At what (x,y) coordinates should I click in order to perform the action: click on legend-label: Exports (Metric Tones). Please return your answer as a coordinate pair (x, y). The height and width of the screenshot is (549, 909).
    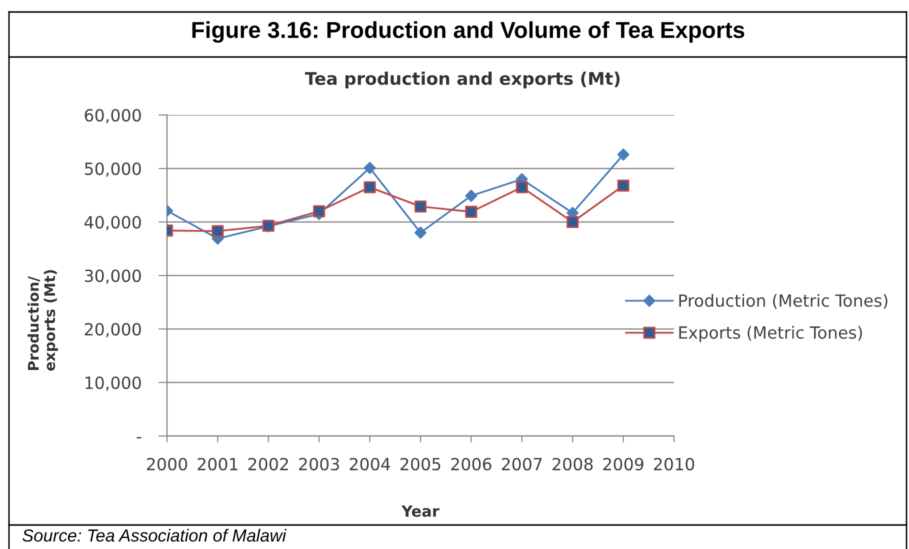
    Looking at the image, I should click on (770, 334).